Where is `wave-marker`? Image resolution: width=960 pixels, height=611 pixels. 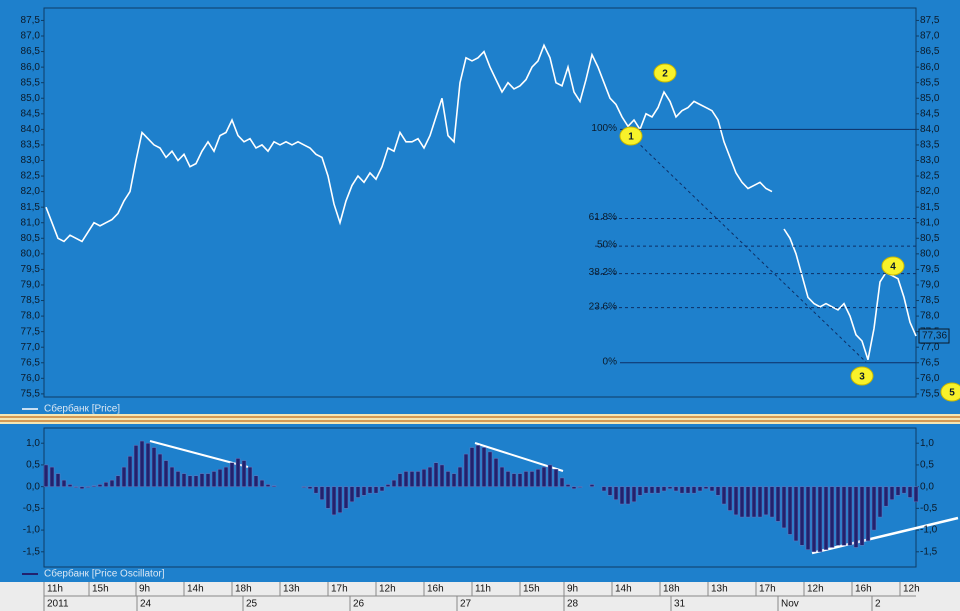 wave-marker is located at coordinates (893, 266).